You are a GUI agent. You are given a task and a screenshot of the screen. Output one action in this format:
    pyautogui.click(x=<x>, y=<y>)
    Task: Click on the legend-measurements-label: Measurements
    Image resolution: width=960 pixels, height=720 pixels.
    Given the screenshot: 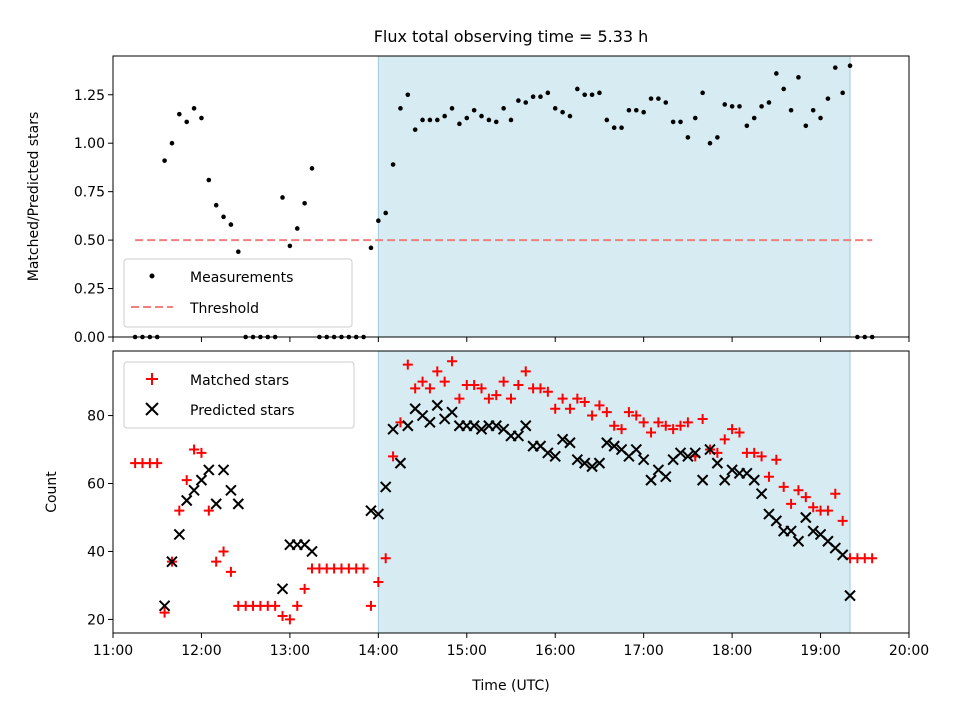 What is the action you would take?
    pyautogui.click(x=241, y=278)
    